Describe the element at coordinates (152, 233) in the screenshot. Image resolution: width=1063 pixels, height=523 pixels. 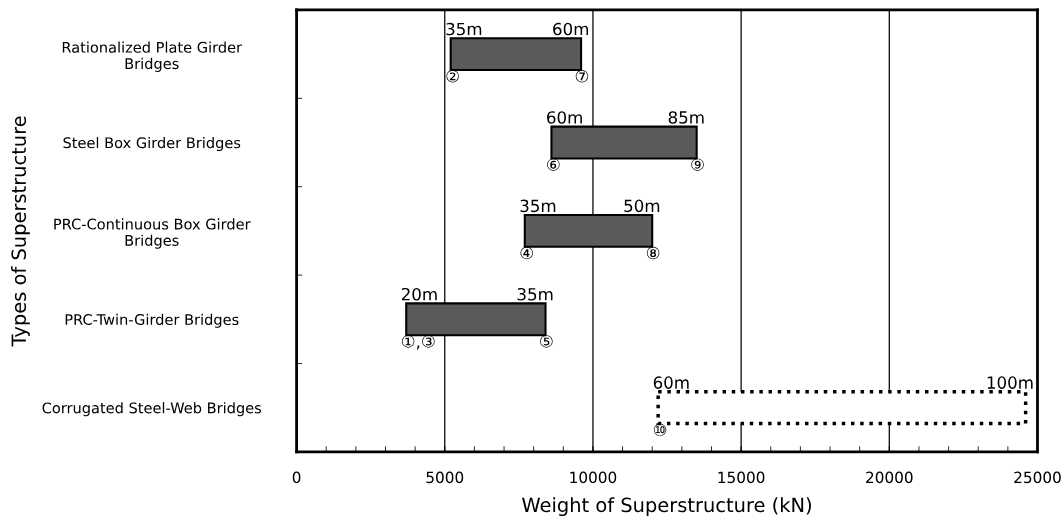
I see `y-tick-label: PRC-Continuous Box Girder Bridges` at that location.